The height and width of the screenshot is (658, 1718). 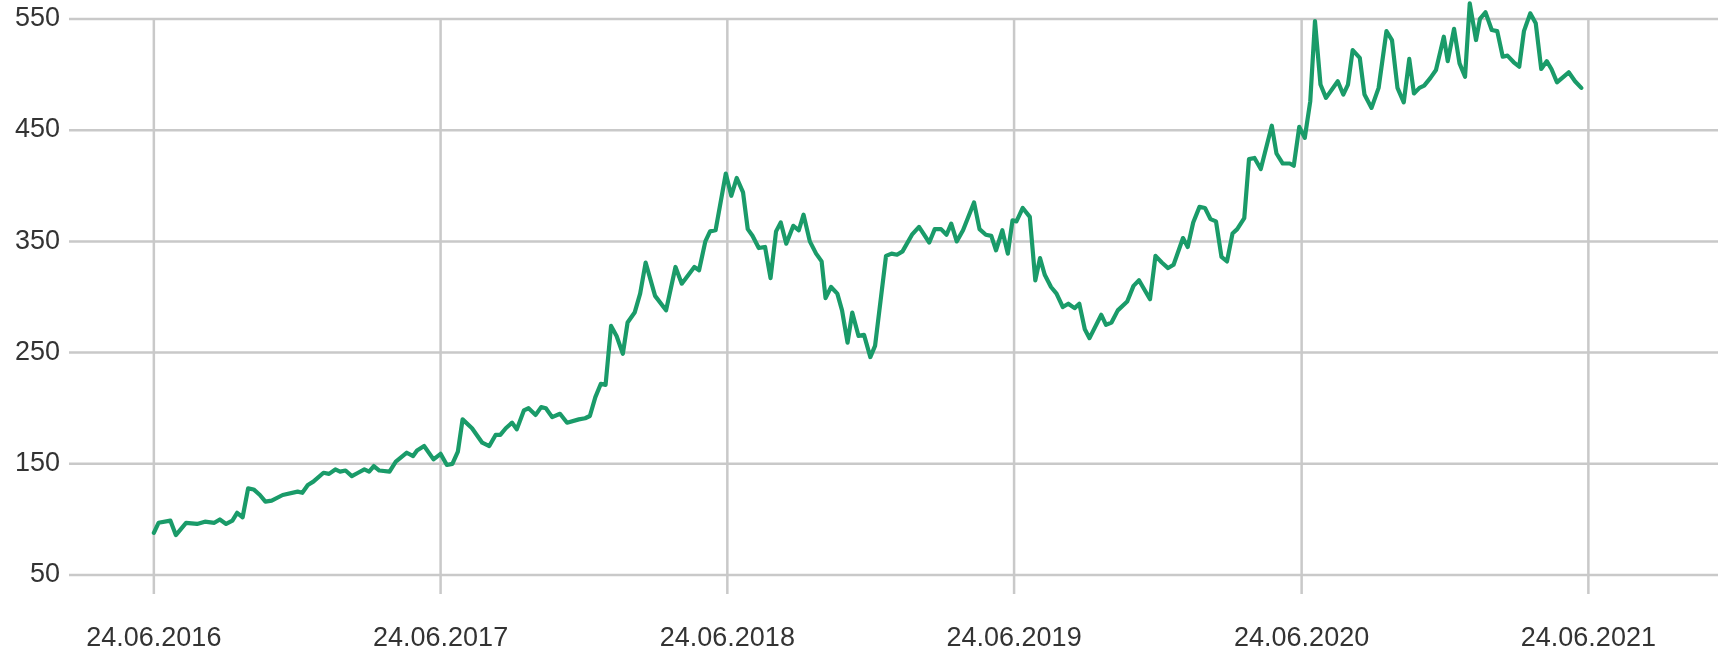 What do you see at coordinates (441, 637) in the screenshot?
I see `x-tick-label: 24.06.2017` at bounding box center [441, 637].